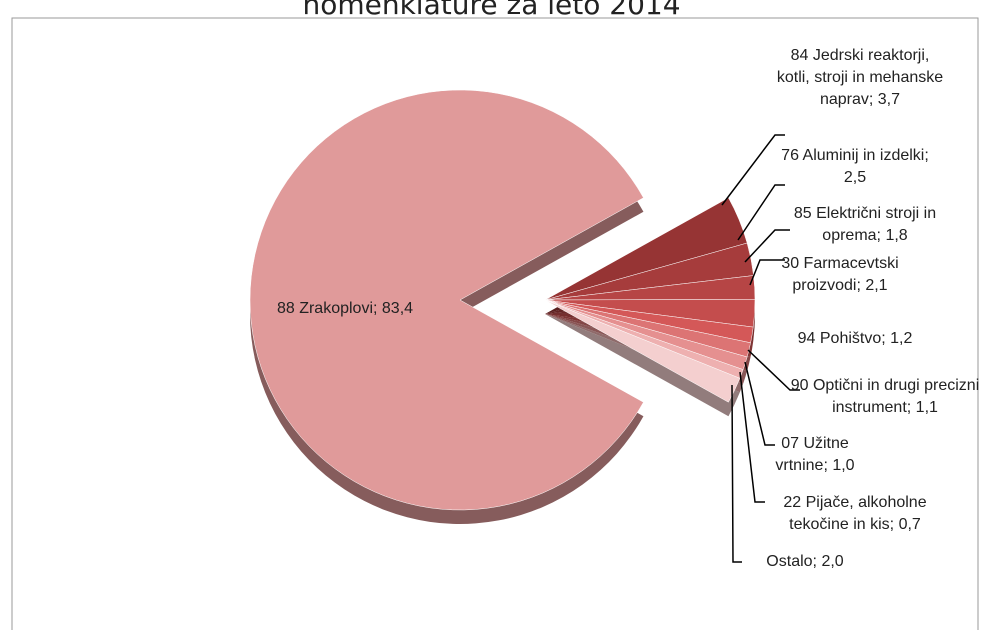 This screenshot has width=983, height=630. I want to click on label-name: 90 Optični in drugi precizni instrument, so click(885, 396).